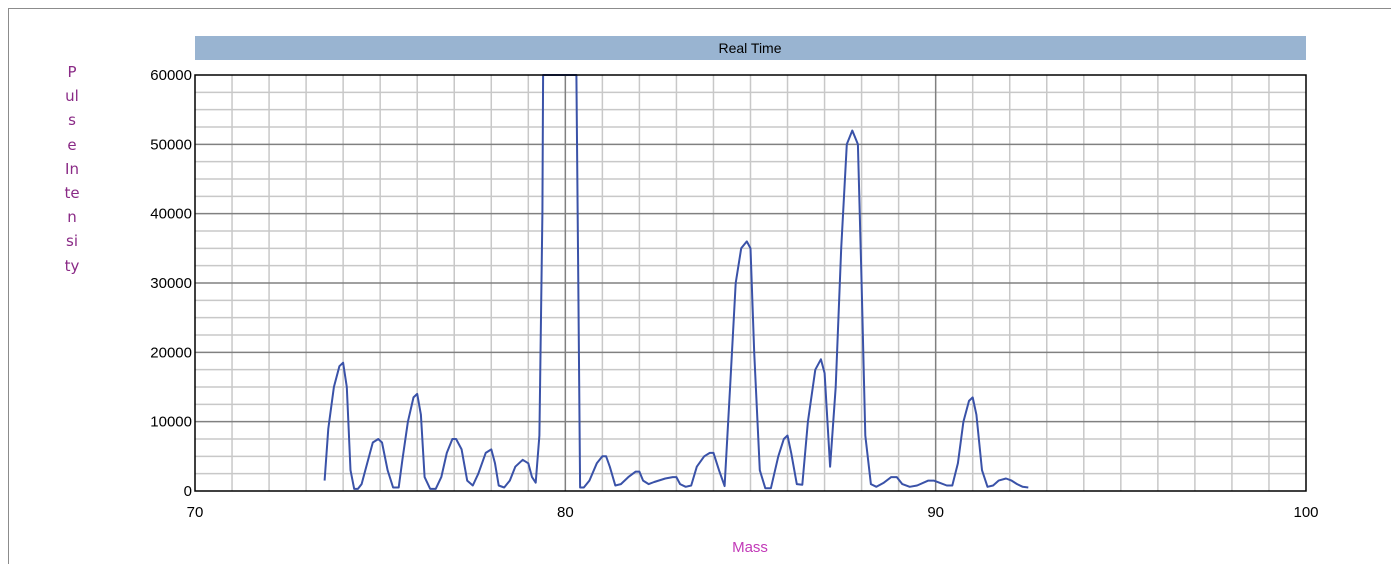  I want to click on y-tick-label: 20000, so click(171, 352).